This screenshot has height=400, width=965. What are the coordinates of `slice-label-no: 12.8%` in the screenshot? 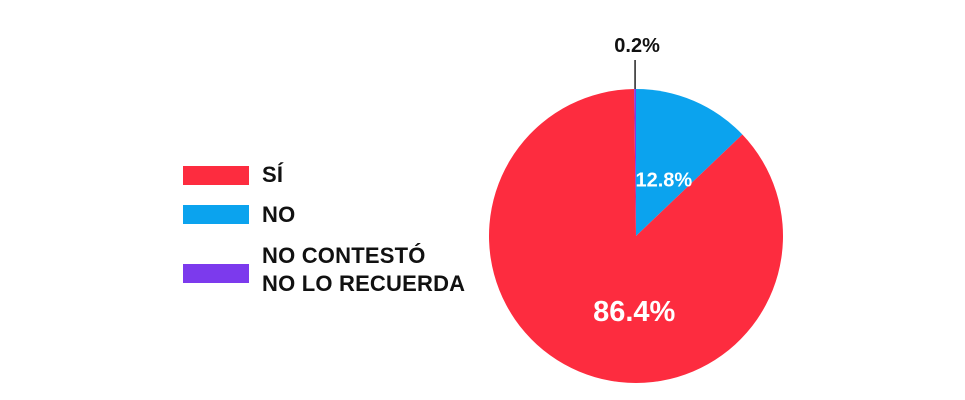 It's located at (663, 181).